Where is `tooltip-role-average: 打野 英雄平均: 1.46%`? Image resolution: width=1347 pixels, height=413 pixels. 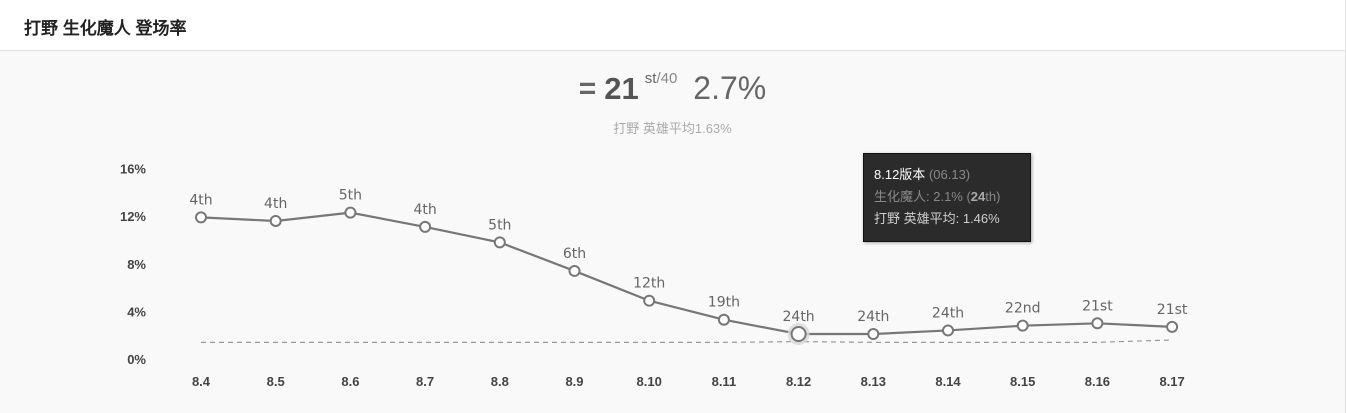 tooltip-role-average: 打野 英雄平均: 1.46% is located at coordinates (937, 218).